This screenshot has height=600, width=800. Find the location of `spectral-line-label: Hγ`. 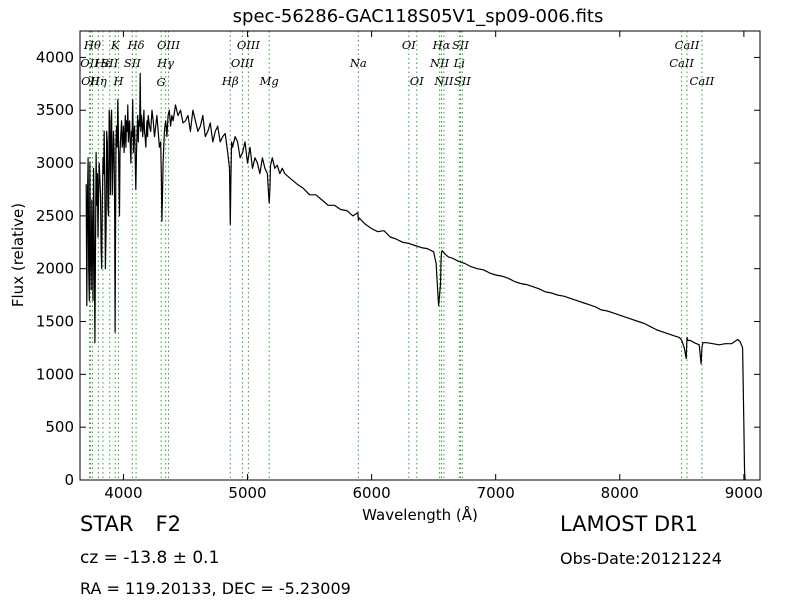

spectral-line-label: Hγ is located at coordinates (165, 63).